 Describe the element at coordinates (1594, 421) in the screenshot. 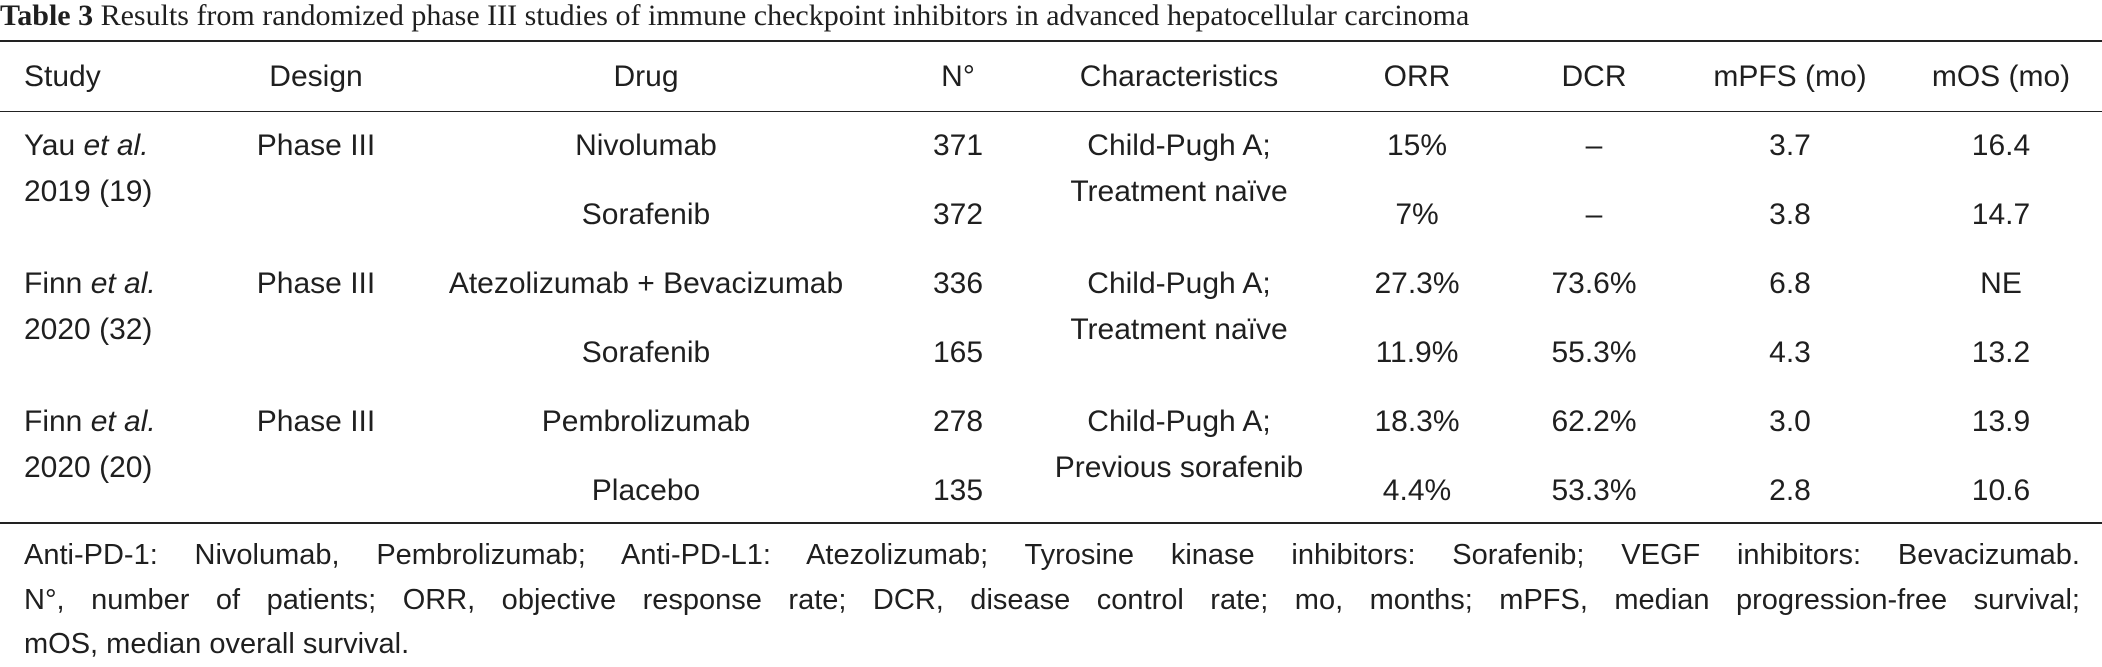

I see `dcr-cell: 62.2%` at that location.